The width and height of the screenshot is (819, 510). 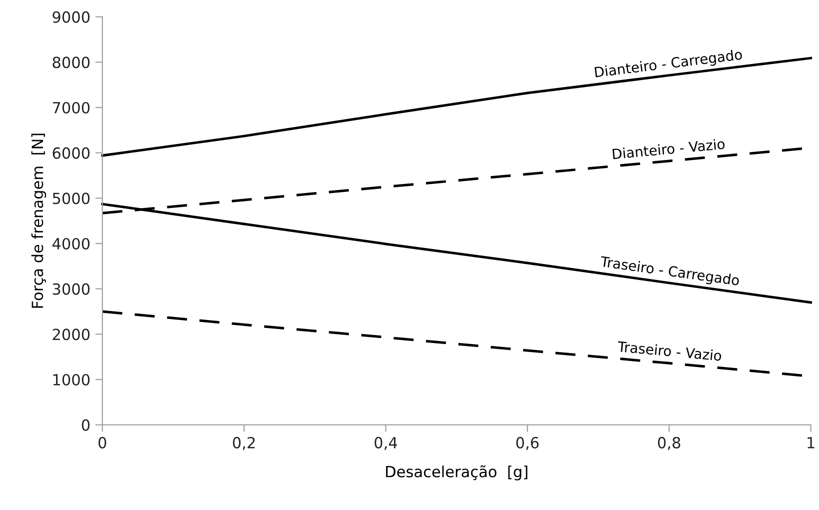 I want to click on x-tick-label: 0,8, so click(x=669, y=443).